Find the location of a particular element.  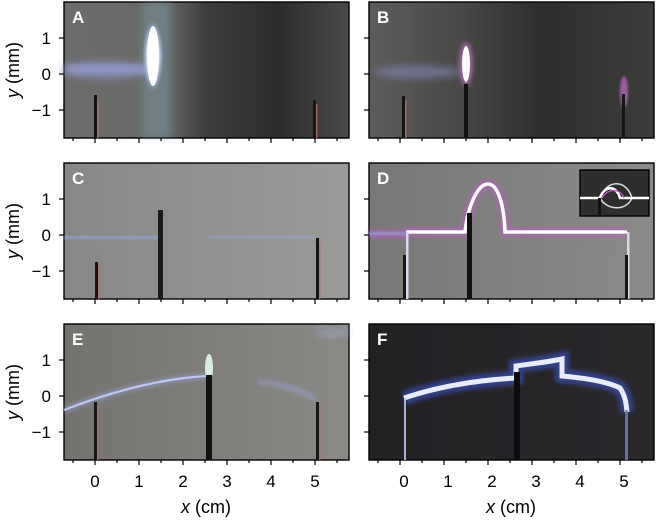

electrode-left is located at coordinates (95, 116).